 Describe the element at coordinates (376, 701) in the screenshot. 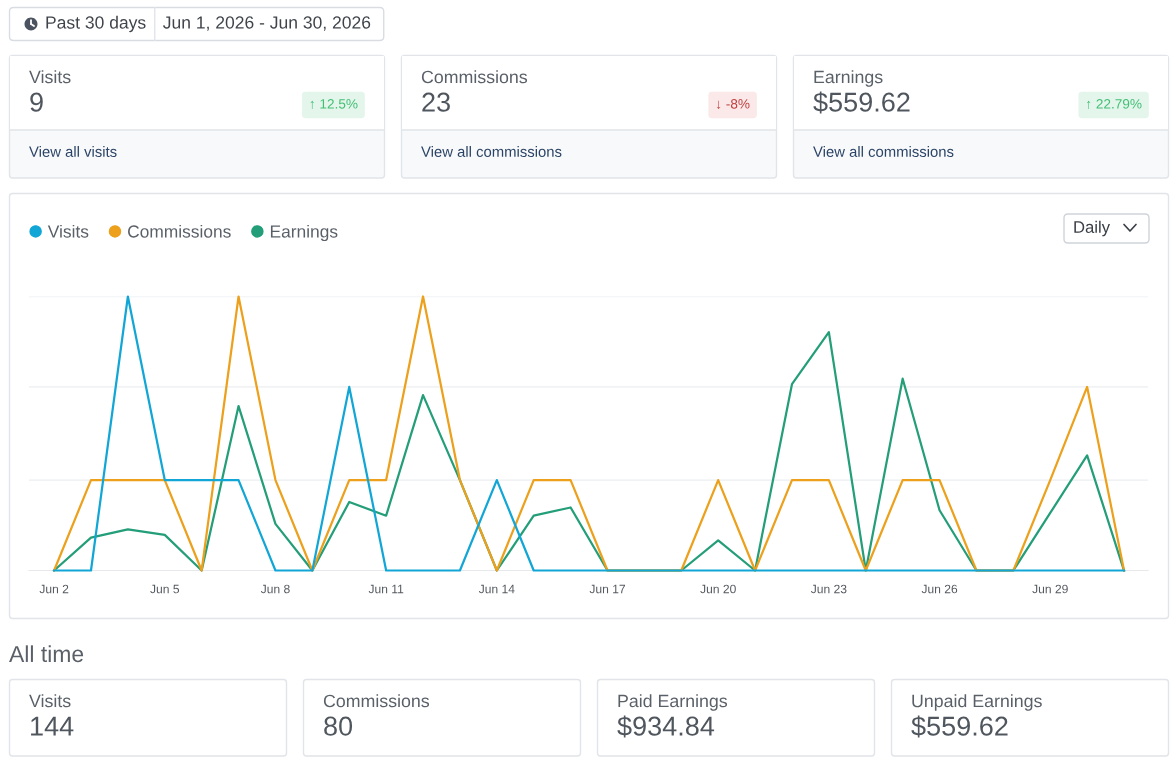

I see `category-label: Commissions` at that location.